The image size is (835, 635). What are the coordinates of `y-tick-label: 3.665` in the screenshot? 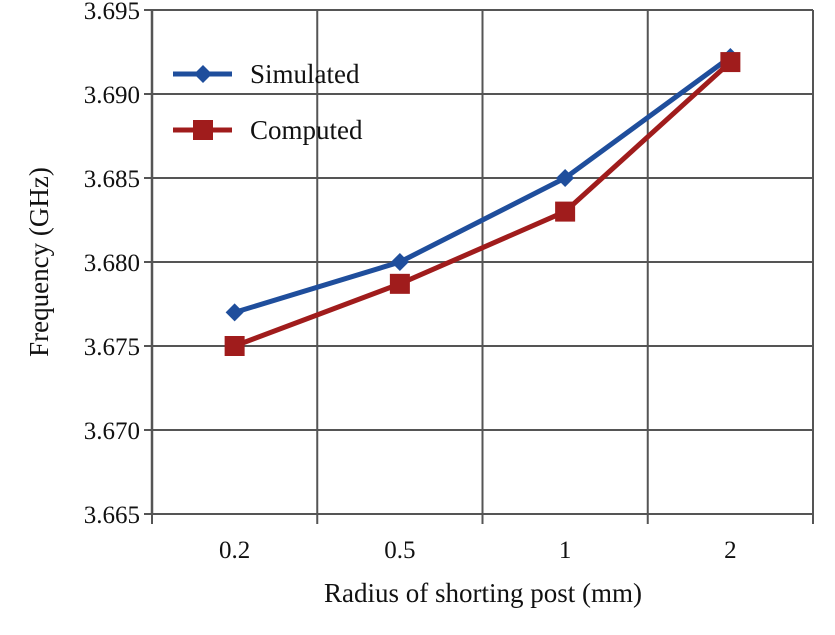 It's located at (112, 515).